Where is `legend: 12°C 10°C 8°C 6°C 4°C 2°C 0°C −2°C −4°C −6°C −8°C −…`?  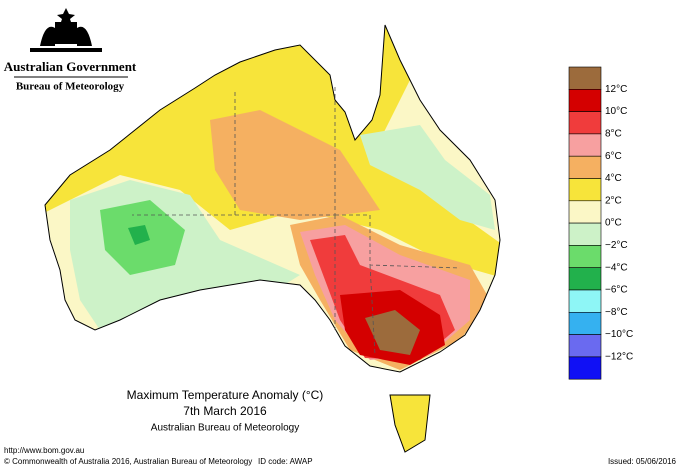 legend: 12°C 10°C 8°C 6°C 4°C 2°C 0°C −2°C −4°C −6°C −8°C −… is located at coordinates (600, 223).